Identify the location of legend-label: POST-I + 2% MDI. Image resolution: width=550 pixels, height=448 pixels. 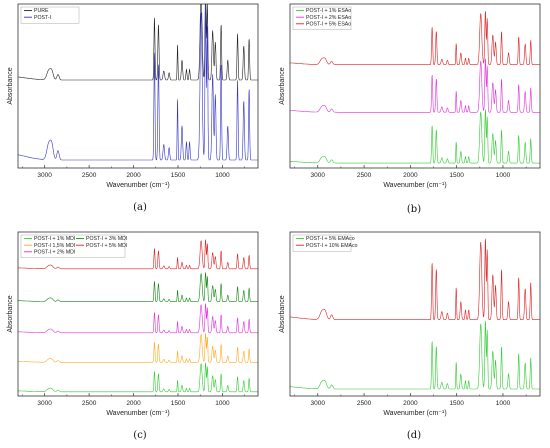
(54, 252).